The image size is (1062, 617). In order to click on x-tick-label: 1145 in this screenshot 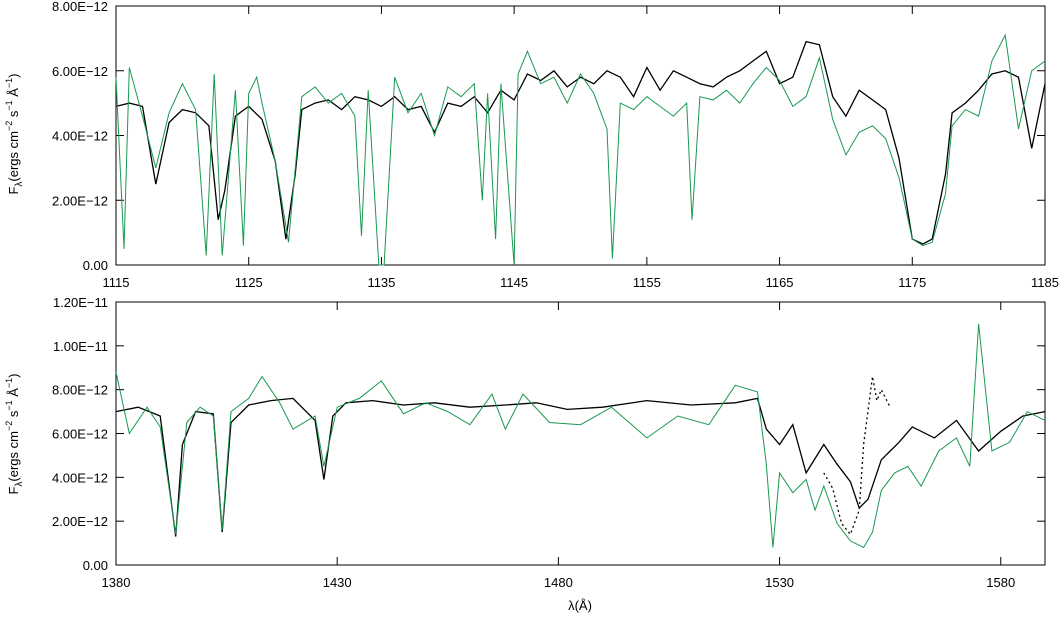, I will do `click(514, 282)`.